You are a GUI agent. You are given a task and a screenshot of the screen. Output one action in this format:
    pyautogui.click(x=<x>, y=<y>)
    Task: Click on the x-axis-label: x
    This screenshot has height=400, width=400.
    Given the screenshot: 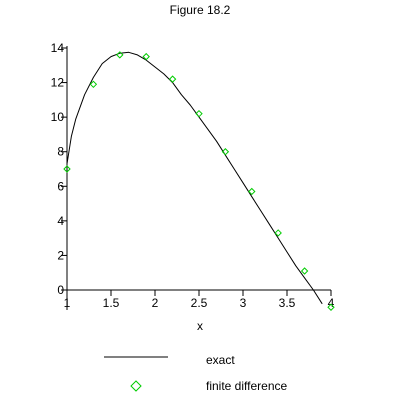 What is the action you would take?
    pyautogui.click(x=200, y=326)
    